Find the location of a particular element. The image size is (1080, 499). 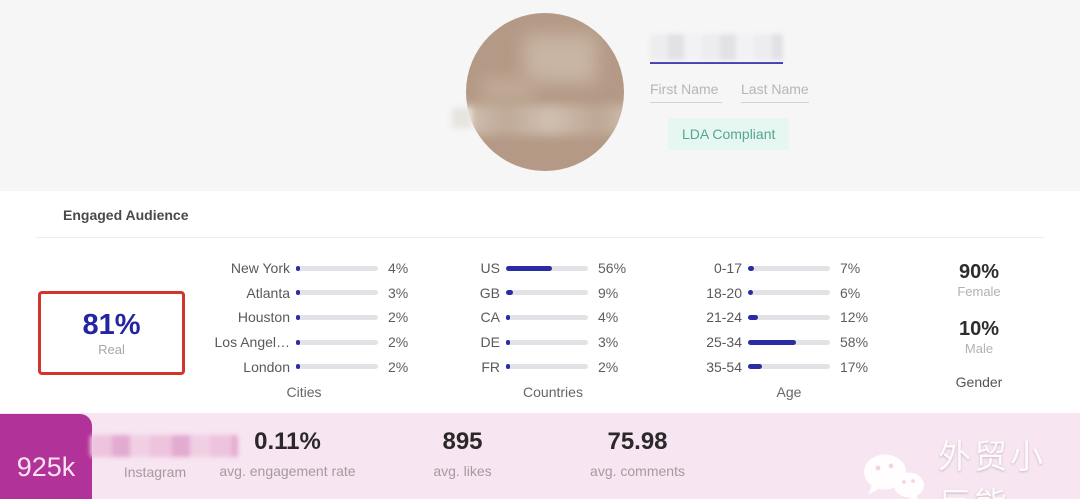

bar-row: Houston 2% is located at coordinates (304, 317).